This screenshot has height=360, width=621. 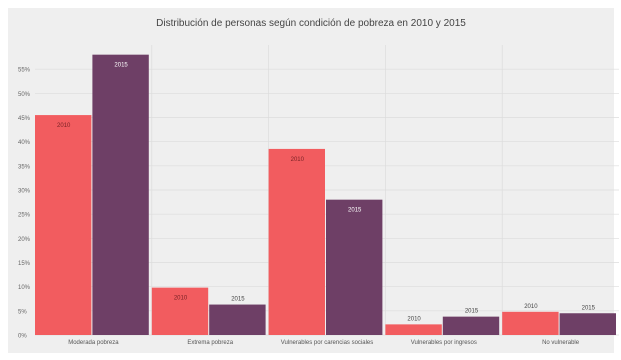 What do you see at coordinates (24, 143) in the screenshot?
I see `y-tick-label: 40%` at bounding box center [24, 143].